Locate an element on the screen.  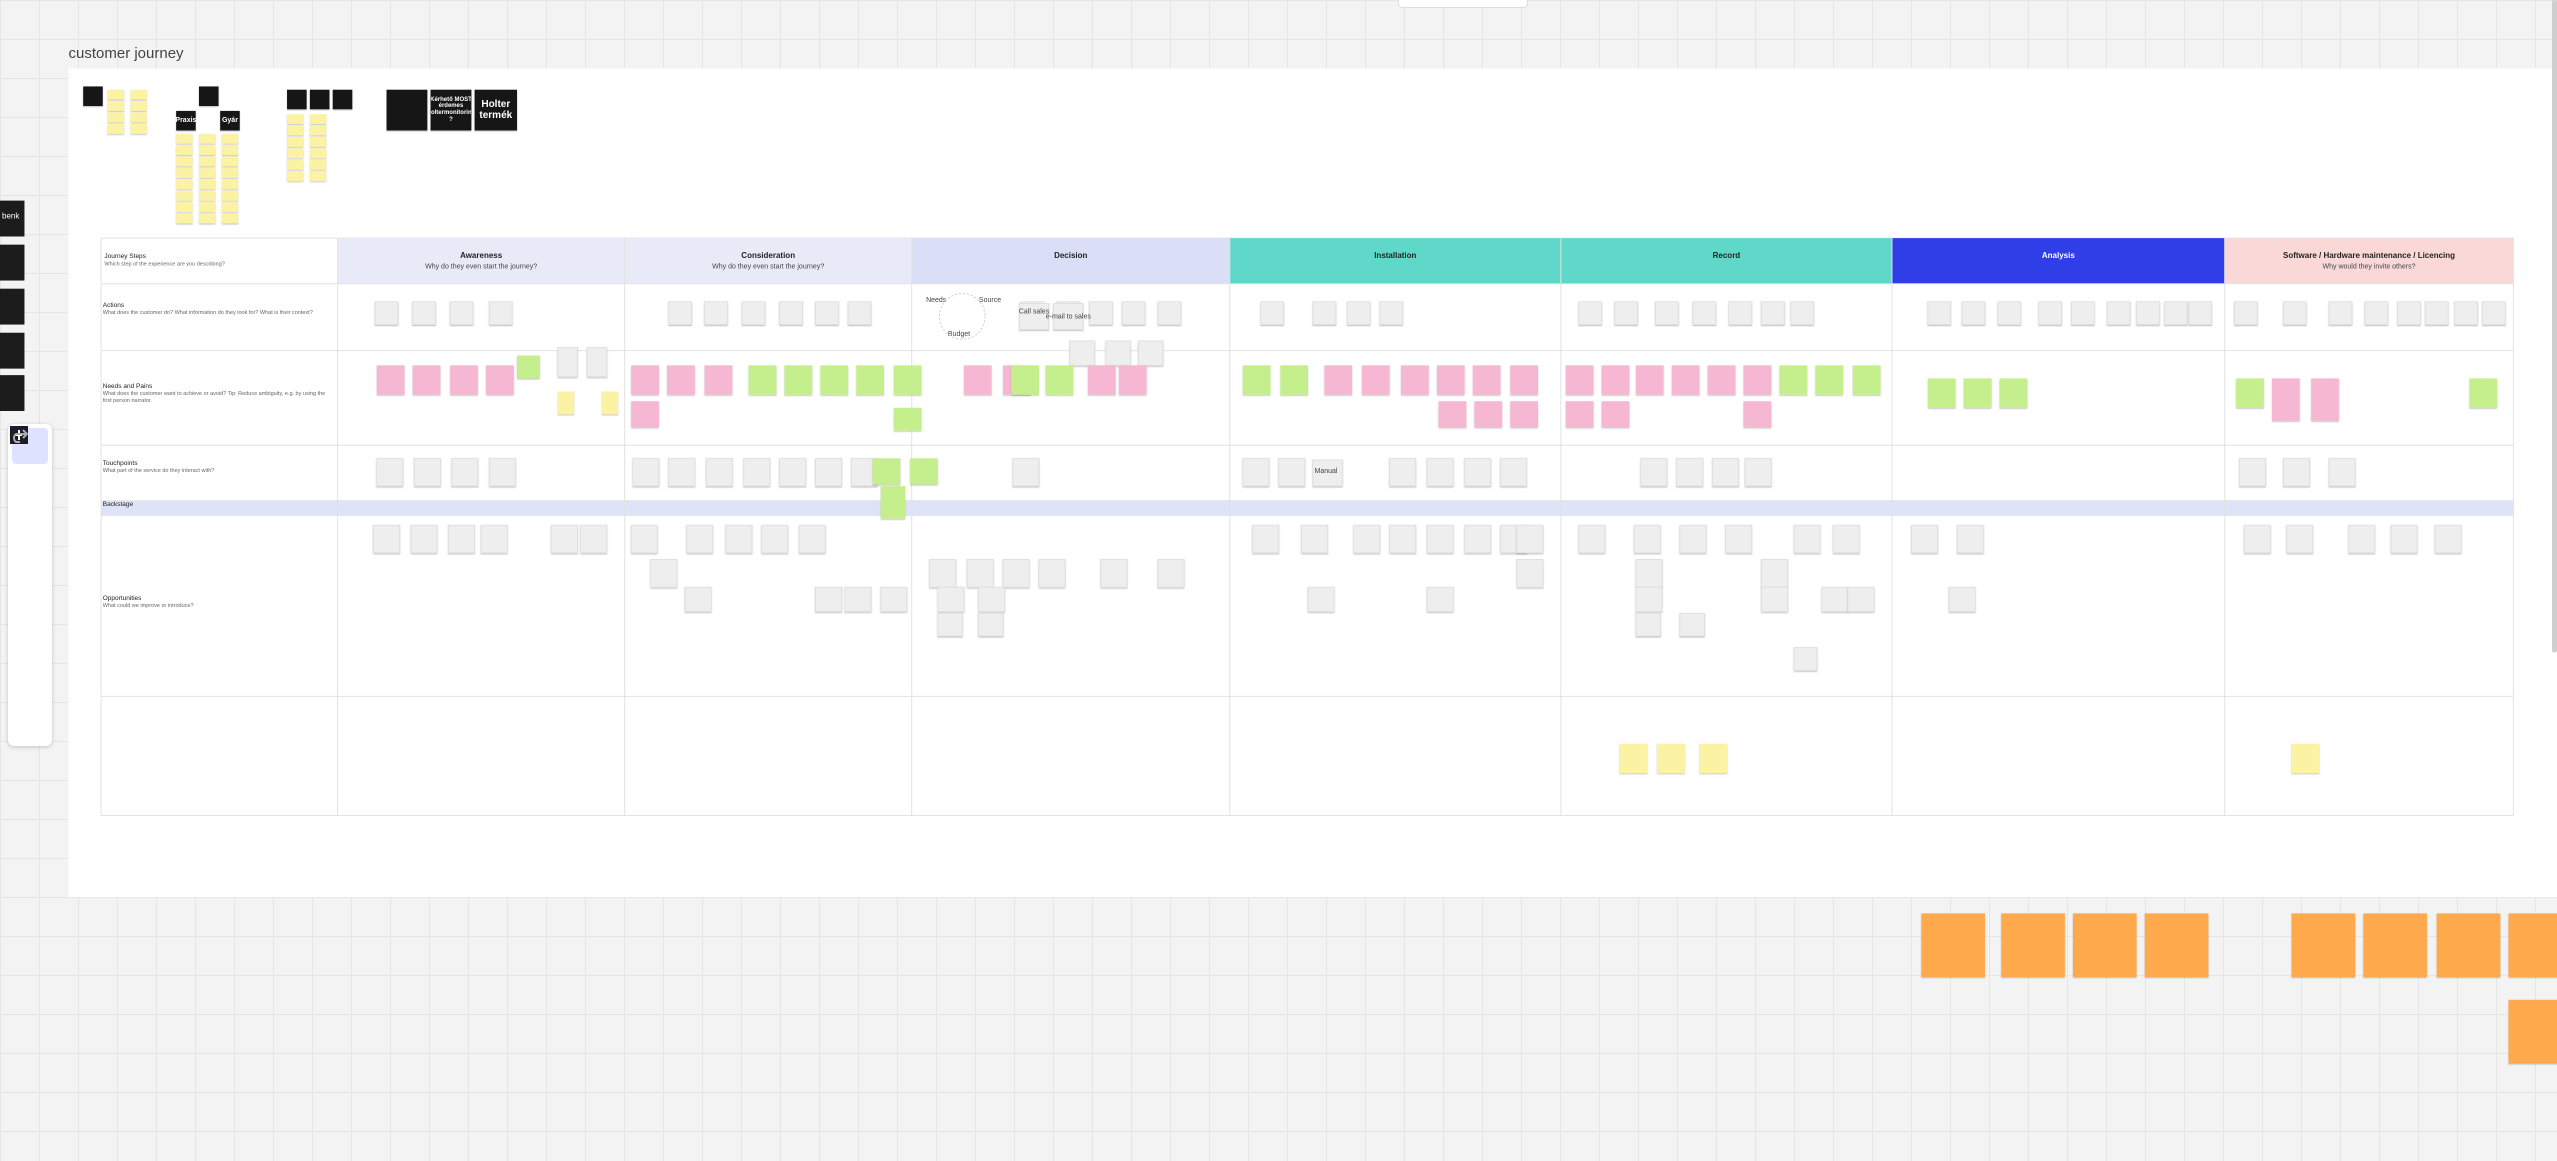
column-title: Analysis is located at coordinates (2058, 255).